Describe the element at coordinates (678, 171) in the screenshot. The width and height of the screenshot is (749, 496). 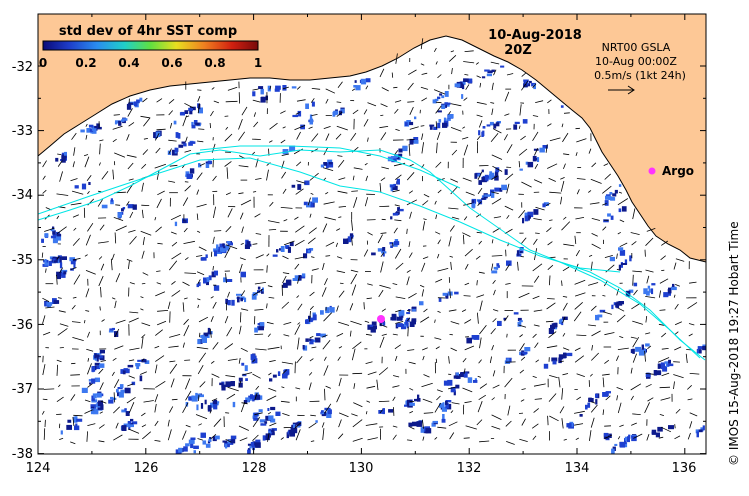
I see `argo-label: Argo` at that location.